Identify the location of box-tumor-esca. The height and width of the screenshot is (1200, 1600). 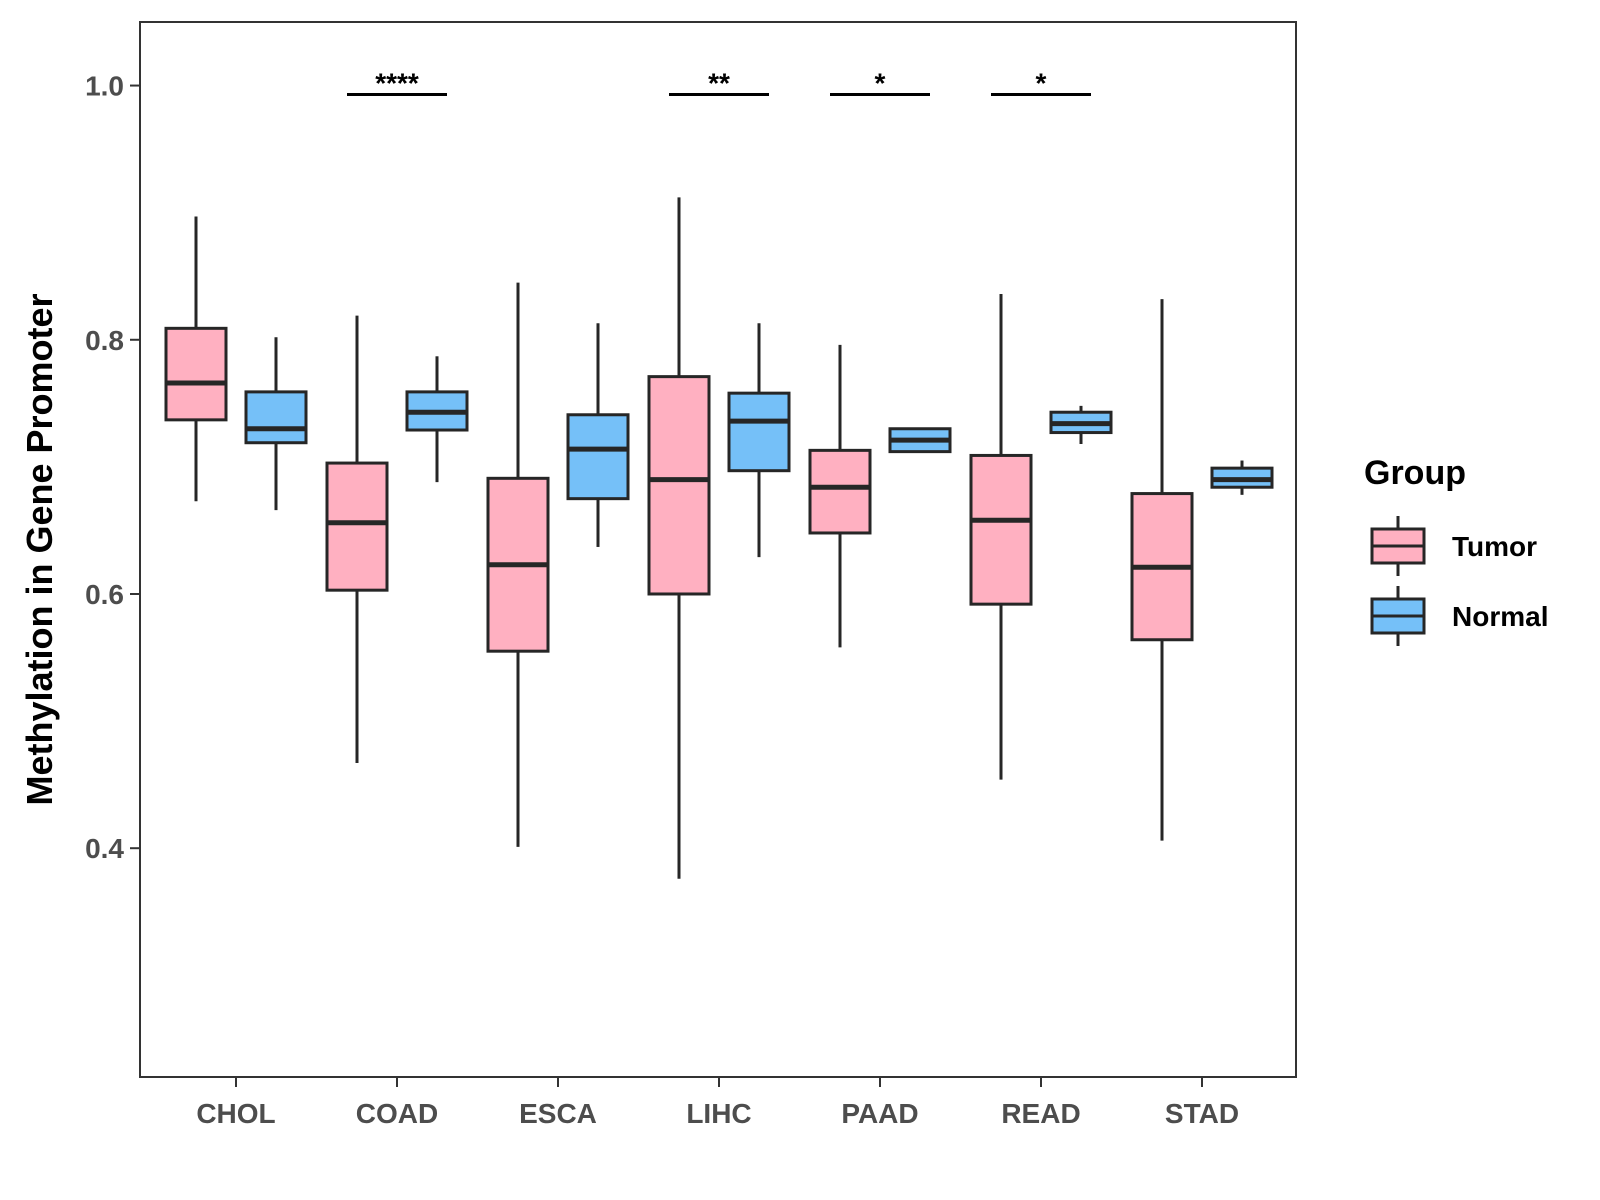
(518, 564).